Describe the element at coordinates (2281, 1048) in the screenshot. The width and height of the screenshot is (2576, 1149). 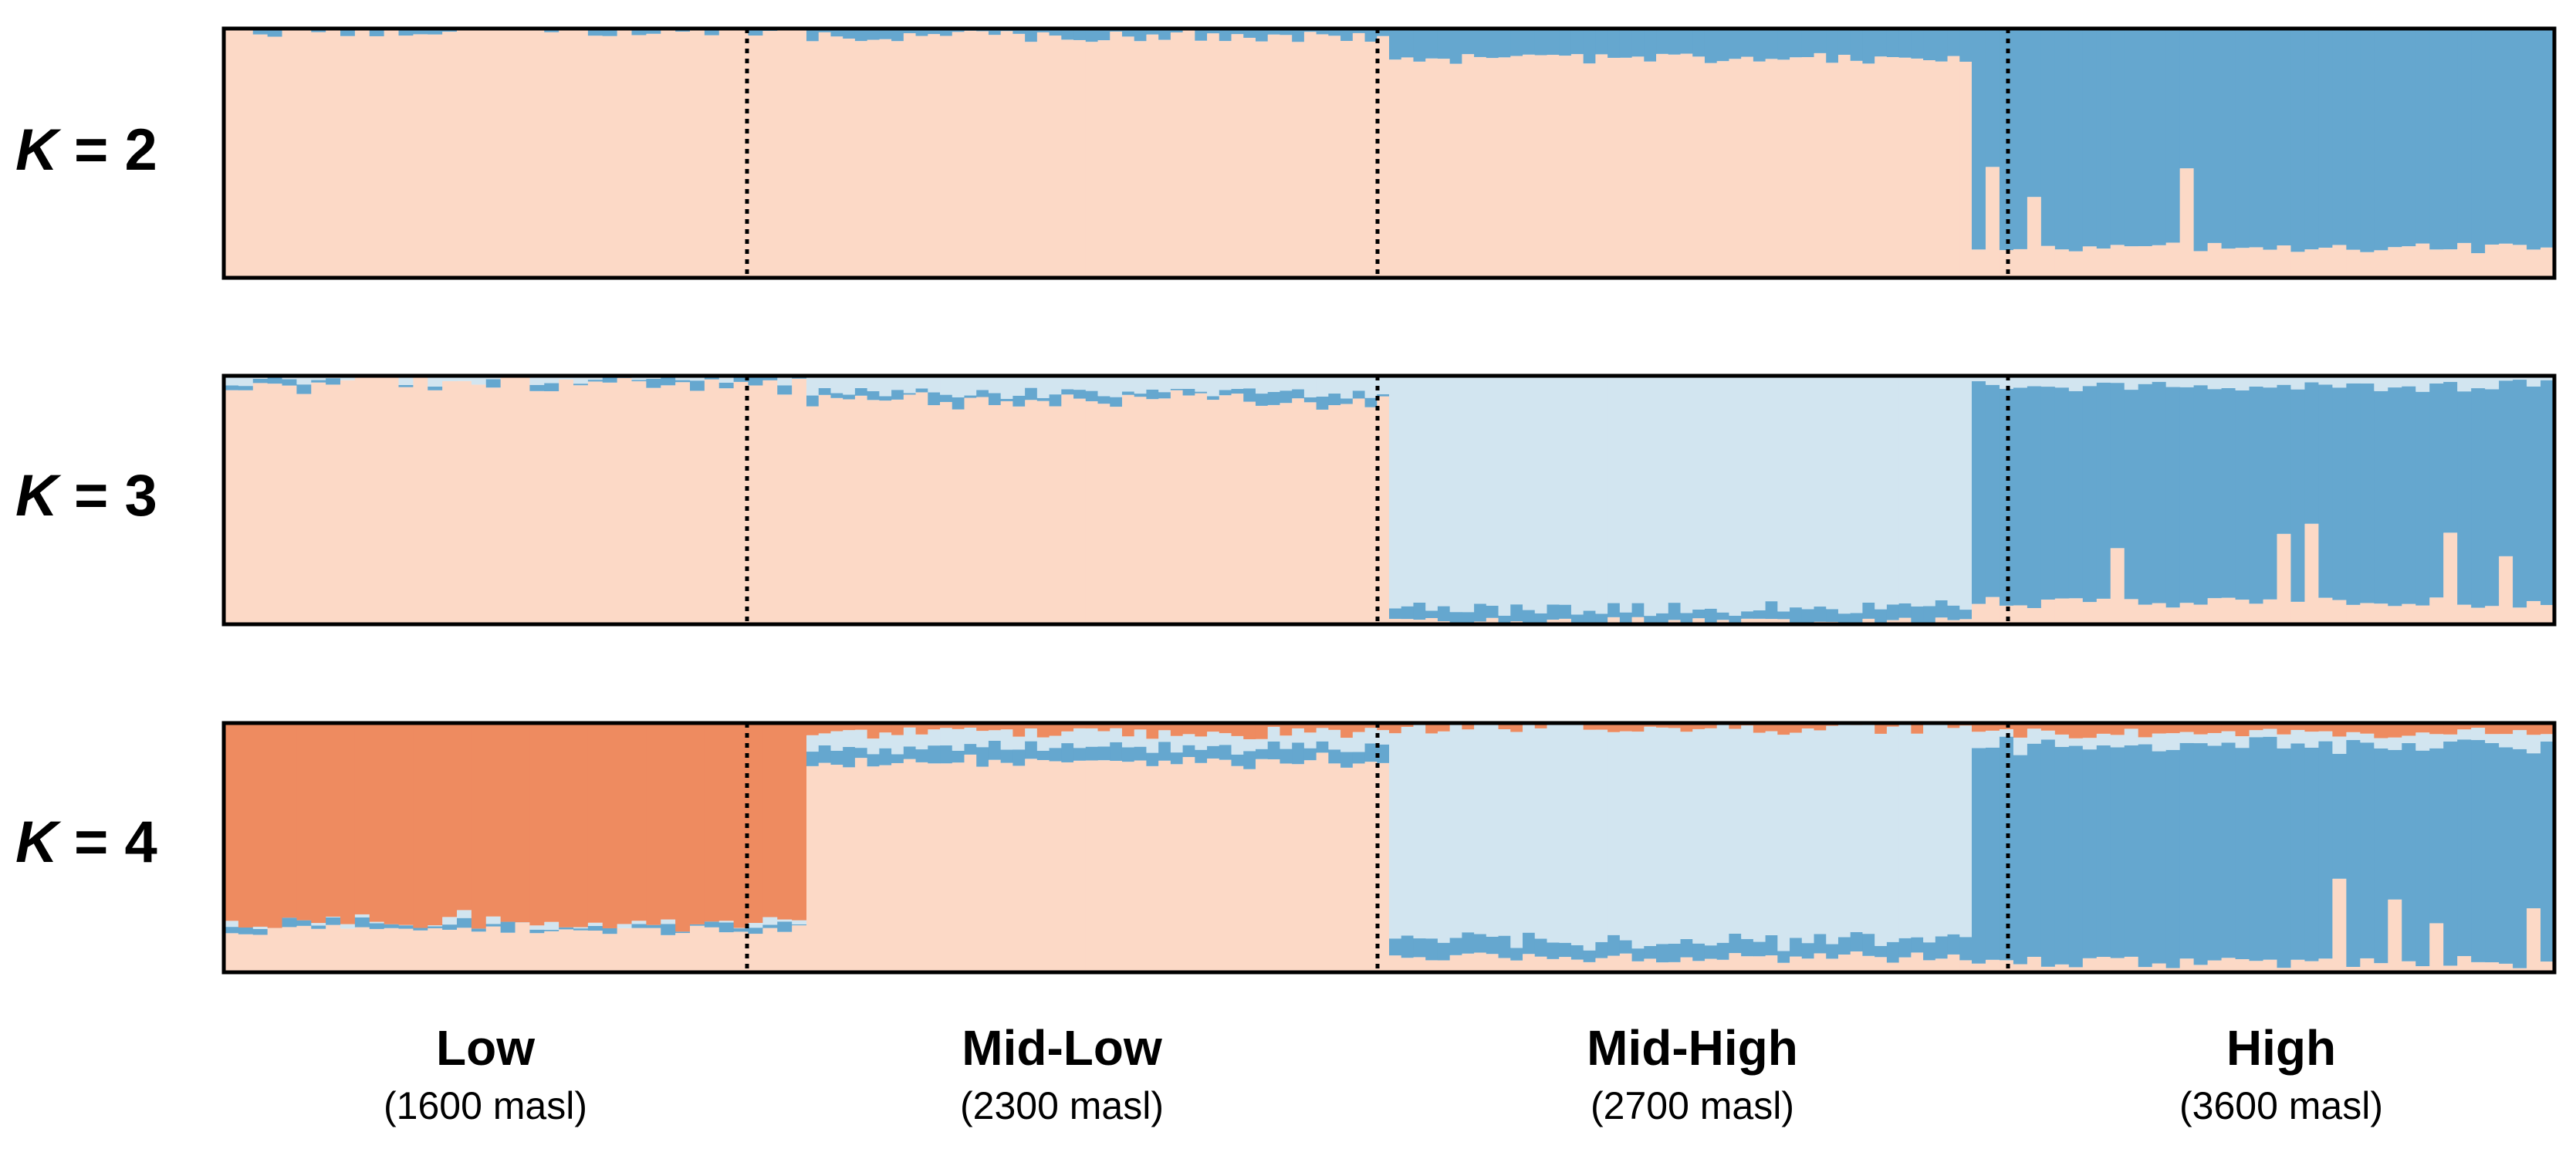
I see `population-name-high: High` at that location.